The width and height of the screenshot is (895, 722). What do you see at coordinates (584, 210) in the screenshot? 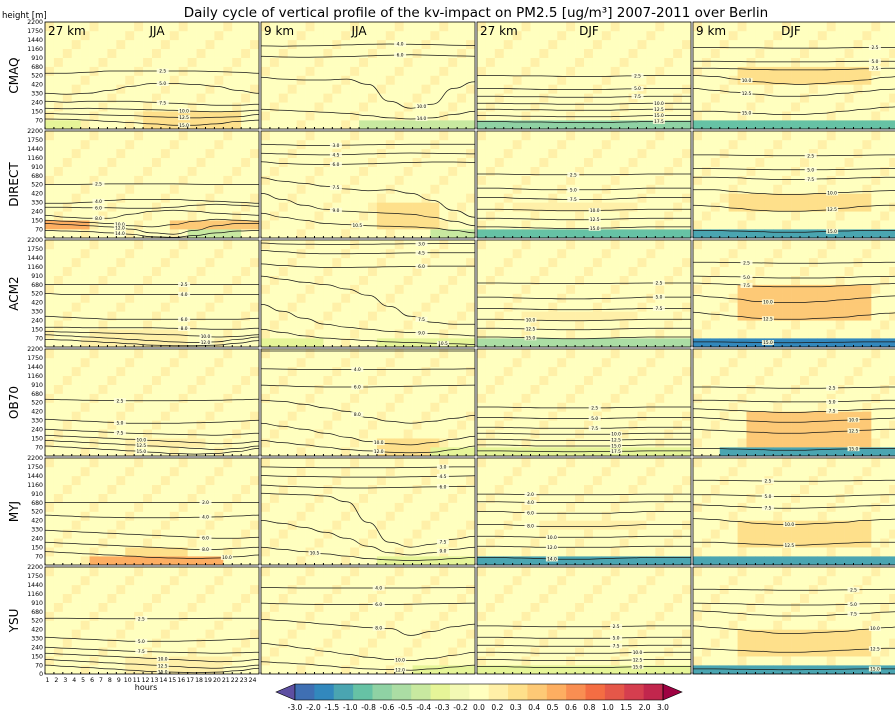
I see `contour-line` at bounding box center [584, 210].